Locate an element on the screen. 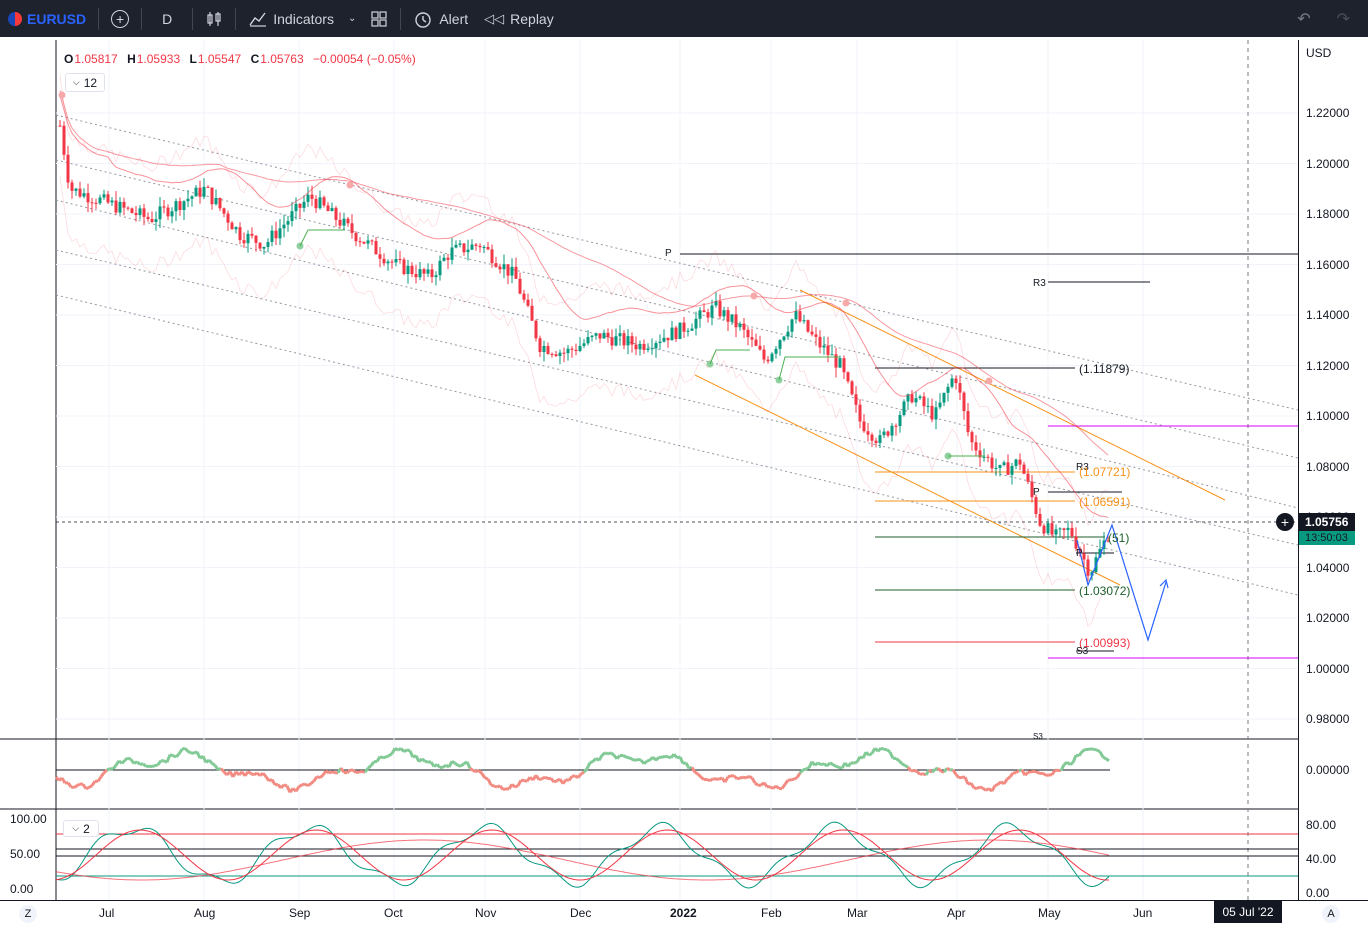 This screenshot has height=930, width=1368. swing-high-marker is located at coordinates (846, 303).